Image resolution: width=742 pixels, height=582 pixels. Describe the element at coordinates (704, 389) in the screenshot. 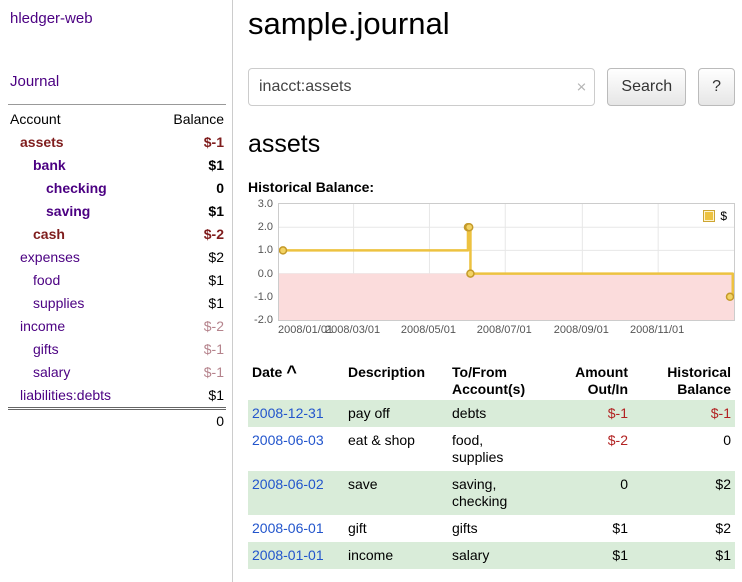

I see `column-label: Balance` at that location.